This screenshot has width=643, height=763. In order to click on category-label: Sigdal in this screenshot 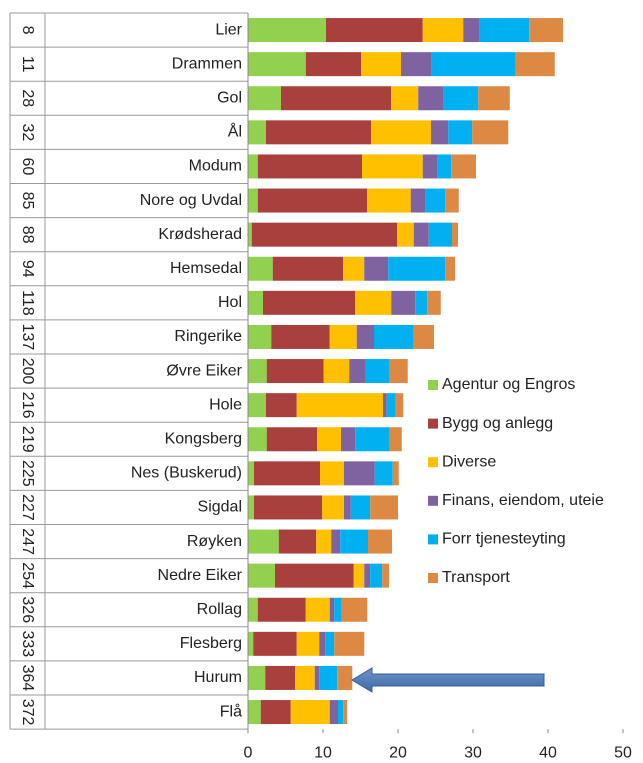, I will do `click(220, 507)`.